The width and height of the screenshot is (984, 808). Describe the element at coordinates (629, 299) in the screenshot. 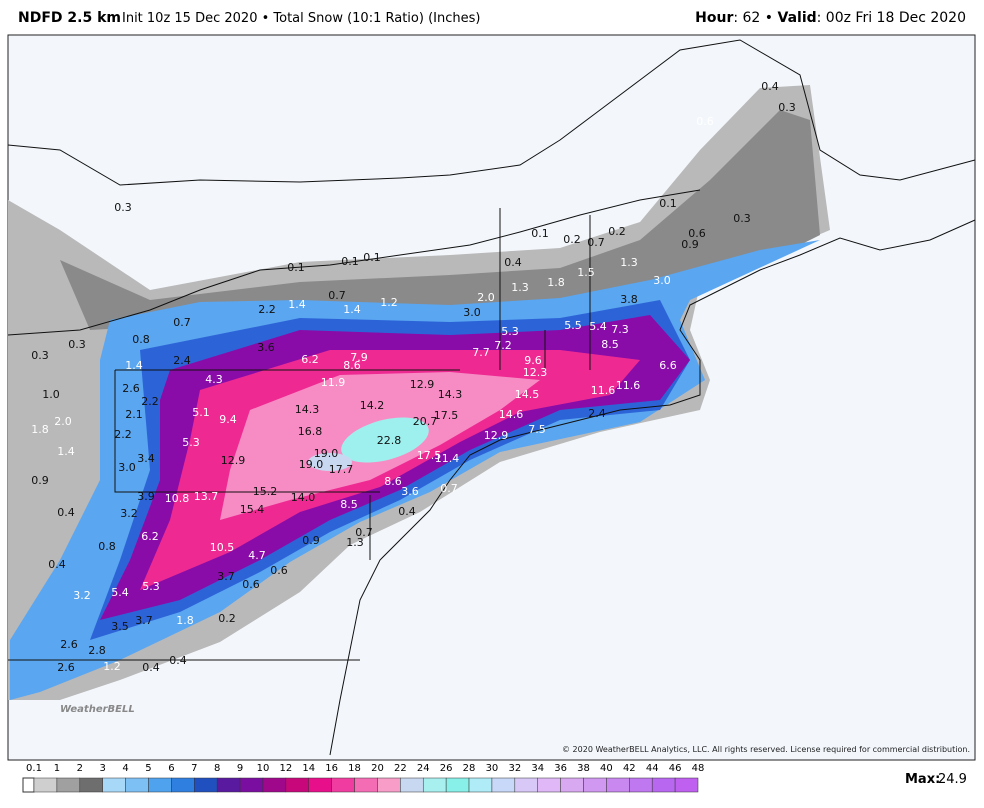

I see `snow-total: 3.8` at that location.